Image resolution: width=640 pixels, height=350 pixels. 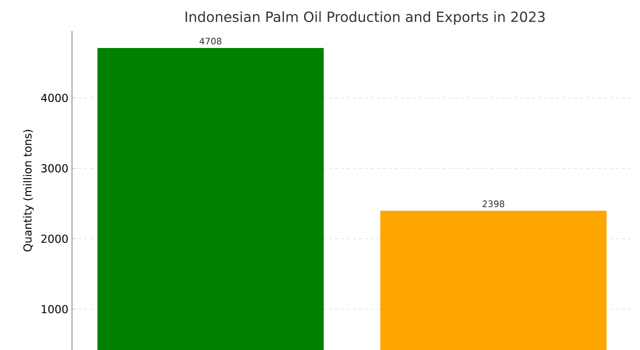 What do you see at coordinates (211, 41) in the screenshot?
I see `data-label: 4708` at bounding box center [211, 41].